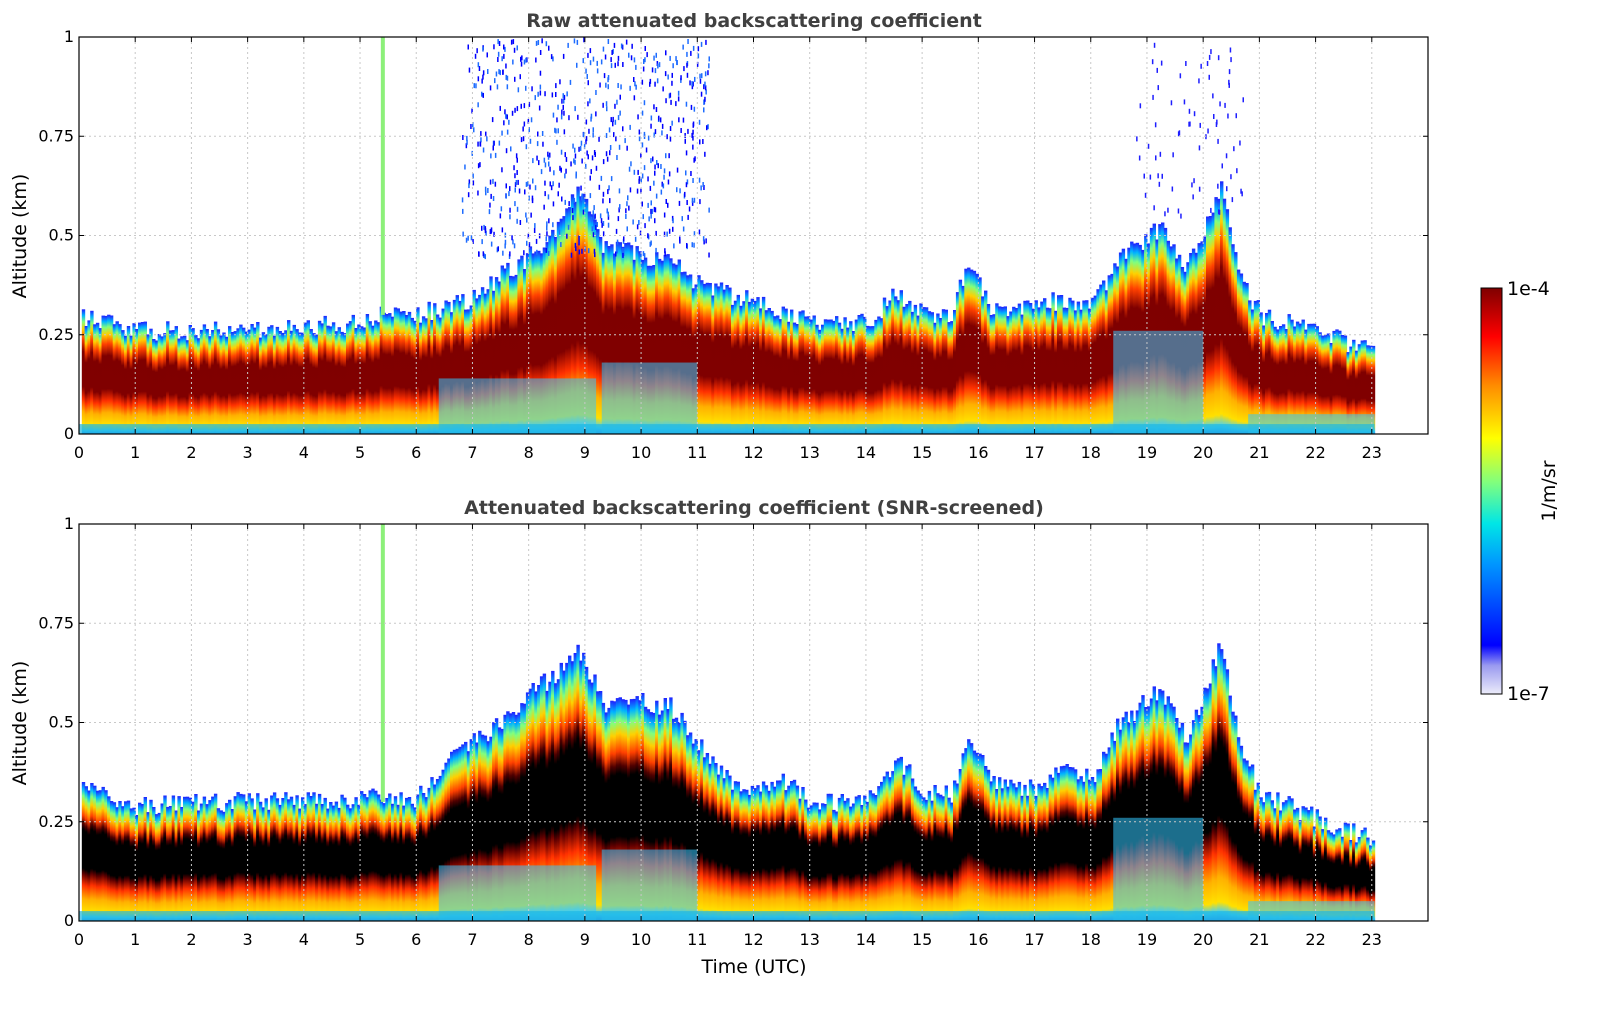 The width and height of the screenshot is (1621, 1020). What do you see at coordinates (56, 135) in the screenshot?
I see `y-tick-label: 0.75` at bounding box center [56, 135].